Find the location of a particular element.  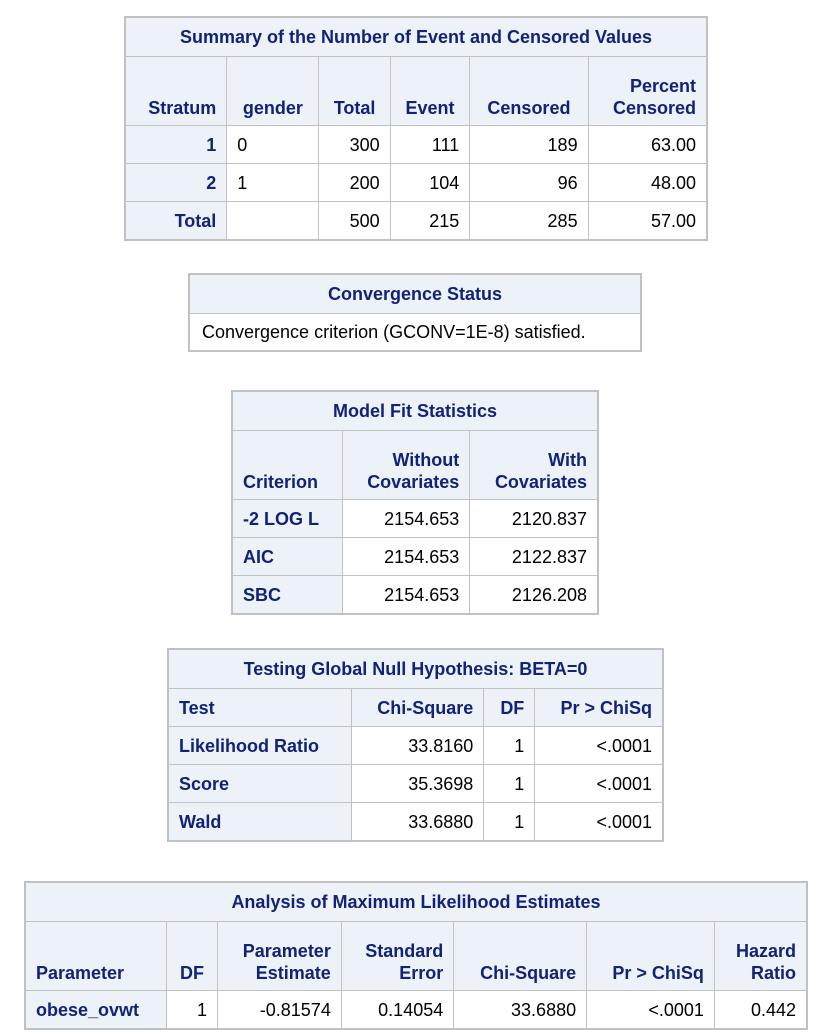

table-row: Score 35.3698 1 <.0001 is located at coordinates (415, 783).